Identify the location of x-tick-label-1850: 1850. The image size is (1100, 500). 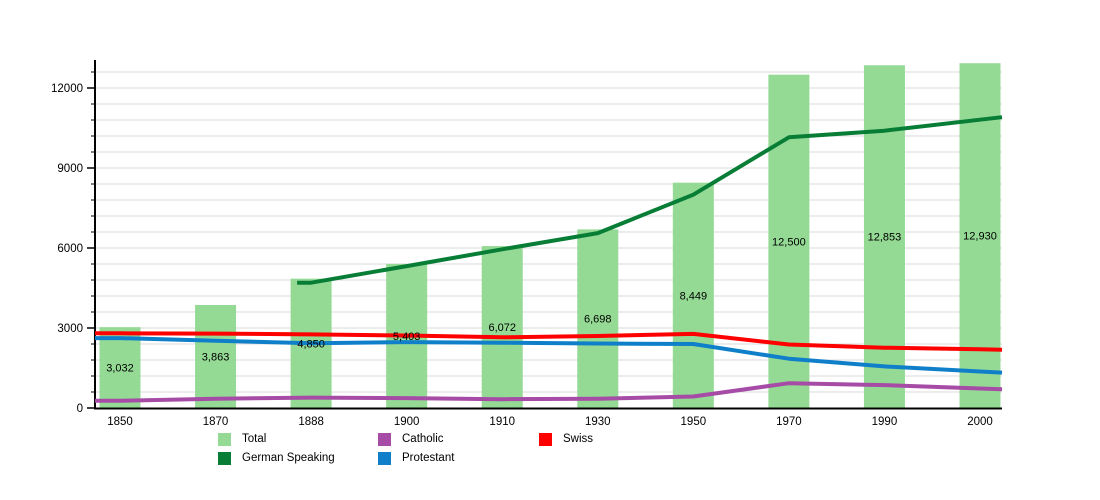
(120, 422).